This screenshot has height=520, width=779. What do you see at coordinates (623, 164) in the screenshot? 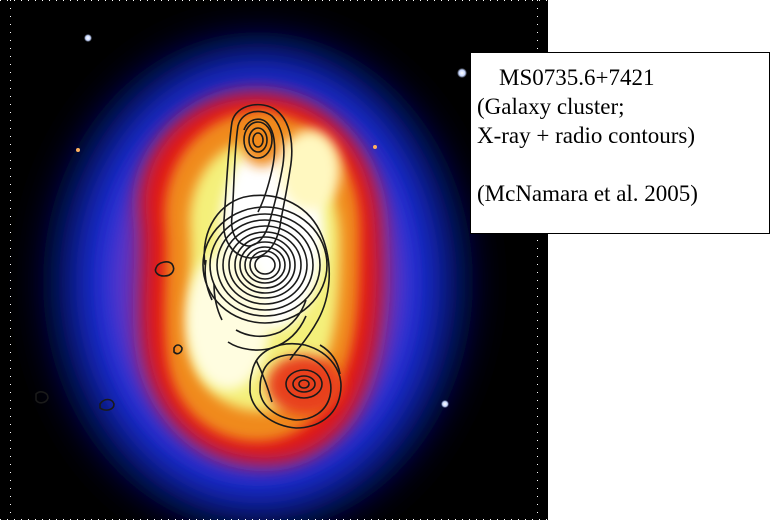
I see `caption-spacer` at bounding box center [623, 164].